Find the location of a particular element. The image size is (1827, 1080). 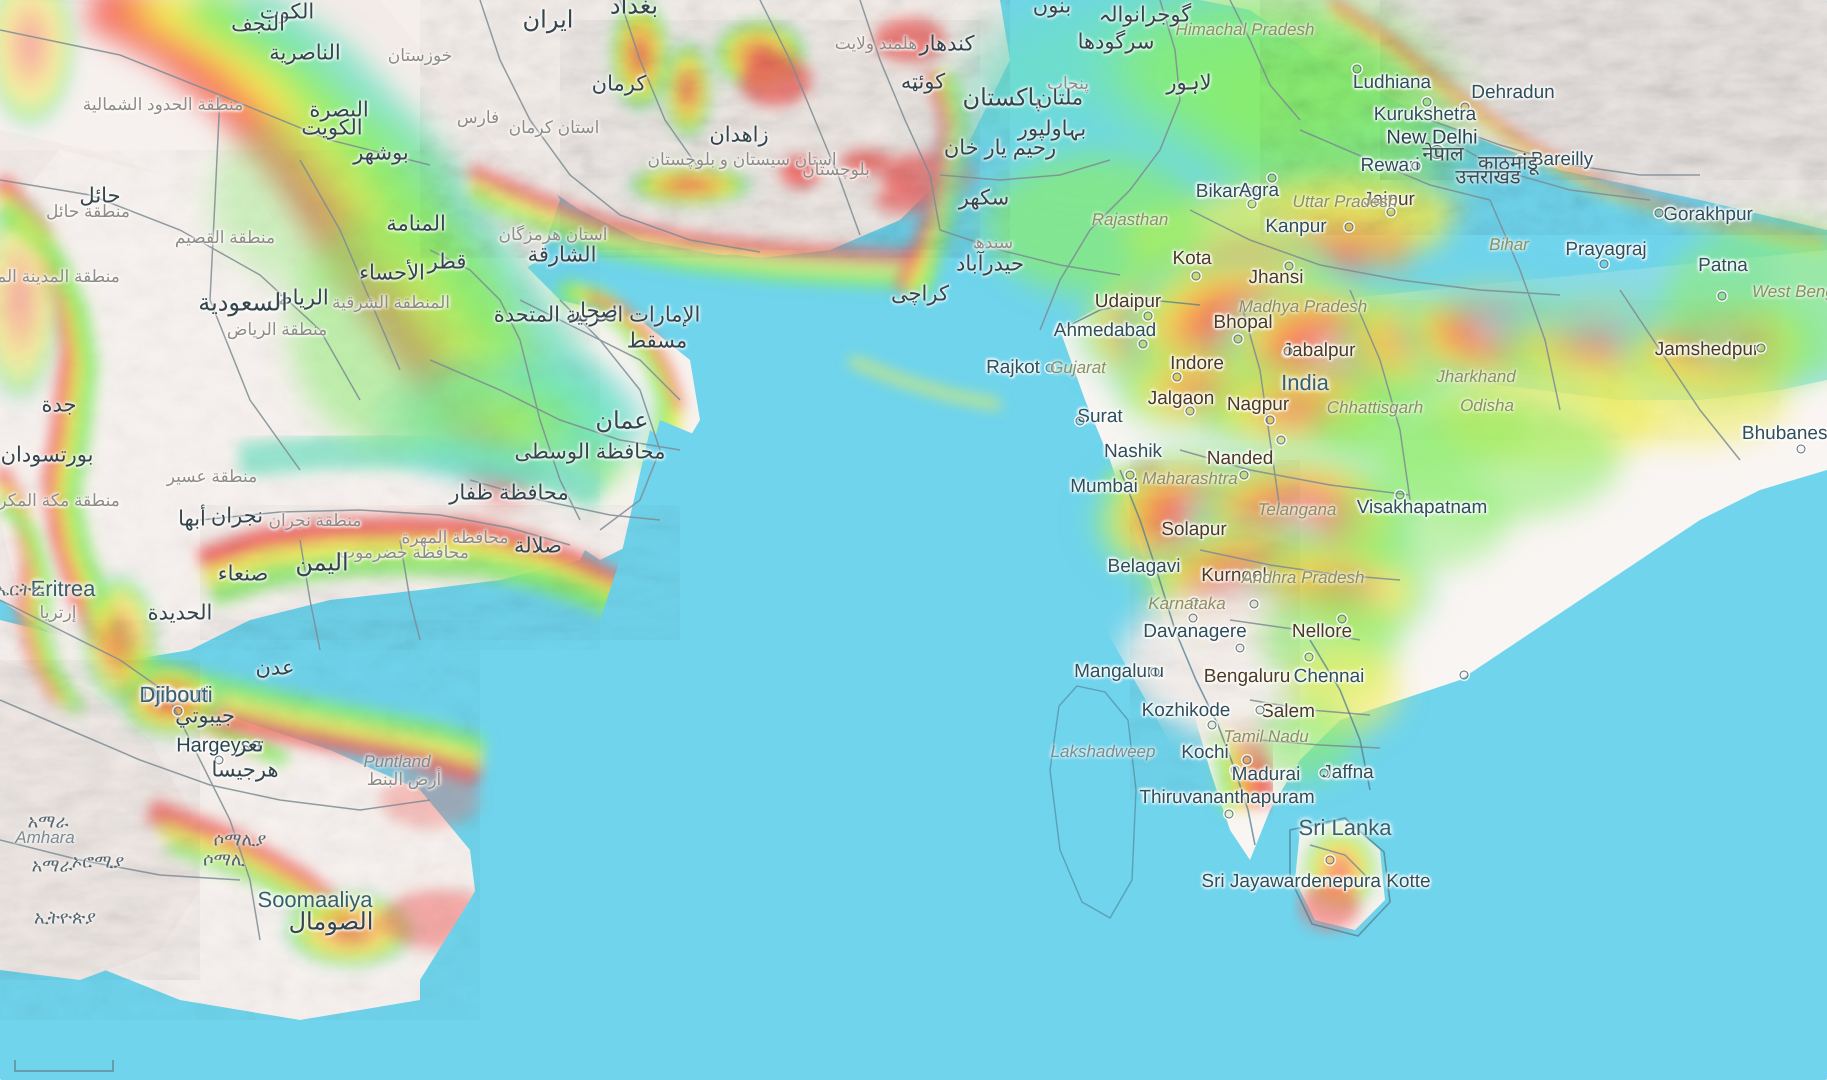

city-label-nanded: Nanded is located at coordinates (1240, 458).